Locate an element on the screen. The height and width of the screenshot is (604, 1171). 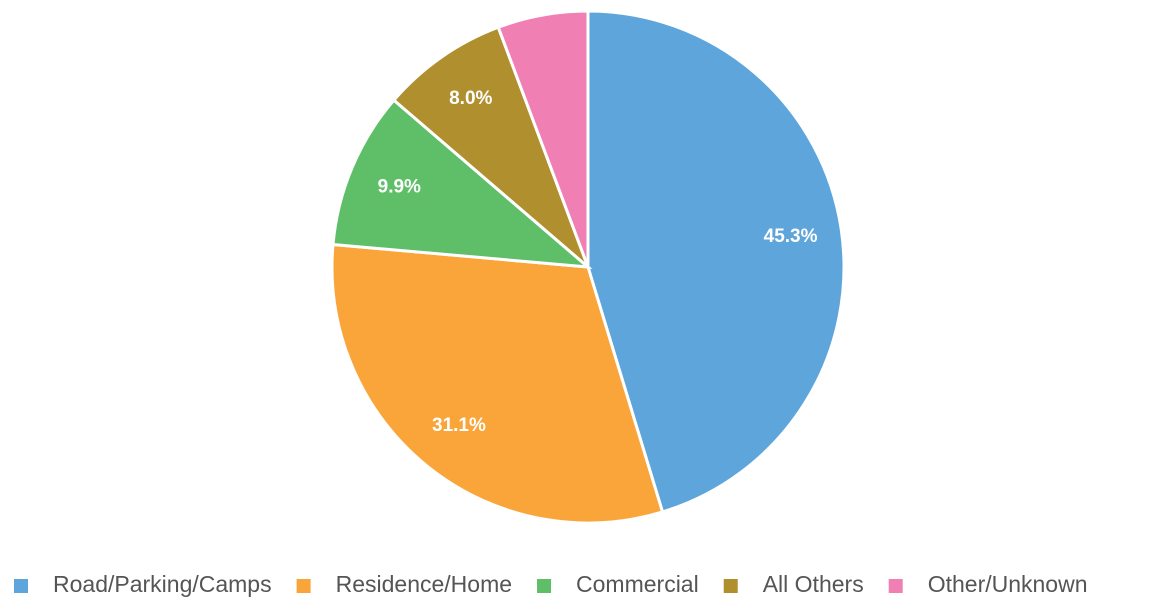
value-label: 45.3% is located at coordinates (791, 236).